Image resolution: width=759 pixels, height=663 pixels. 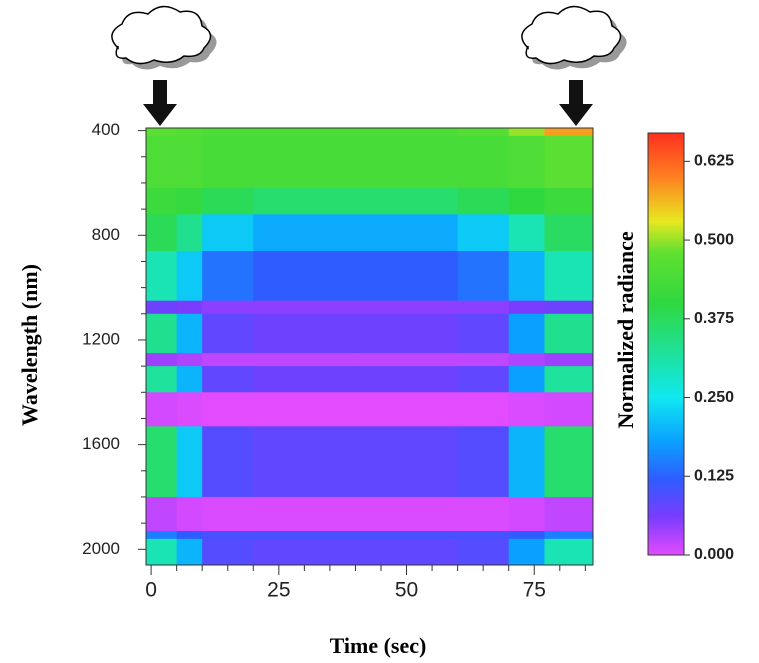 I want to click on colorbar-label: Normalized radiance, so click(x=625, y=330).